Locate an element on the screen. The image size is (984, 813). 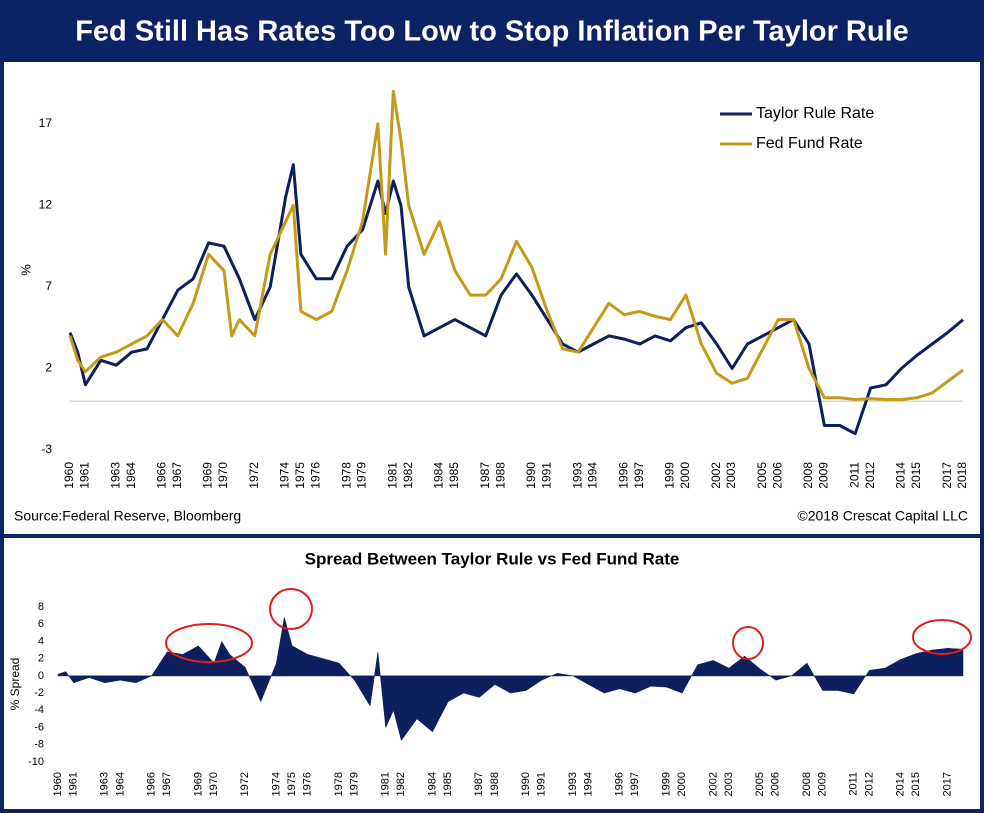
x-tick-label: 1990 is located at coordinates (526, 784).